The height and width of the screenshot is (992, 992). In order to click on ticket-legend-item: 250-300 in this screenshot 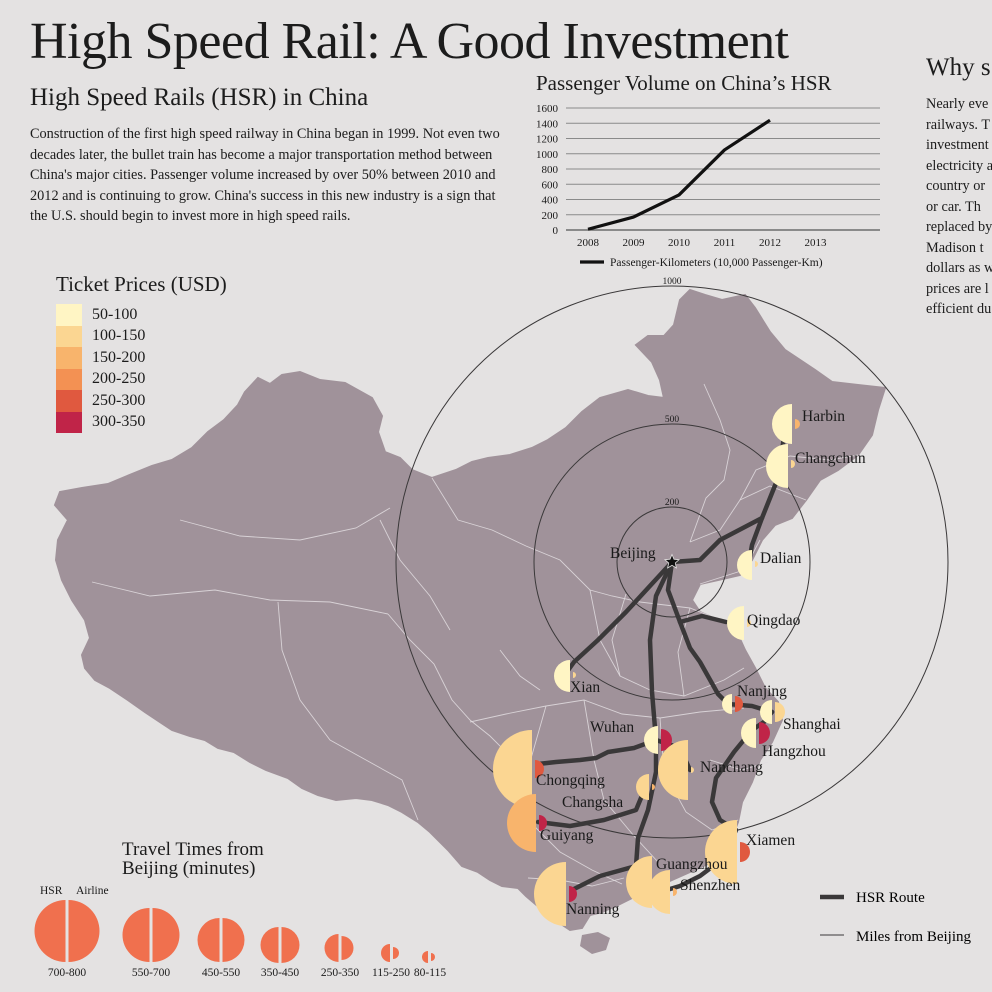, I will do `click(141, 401)`.